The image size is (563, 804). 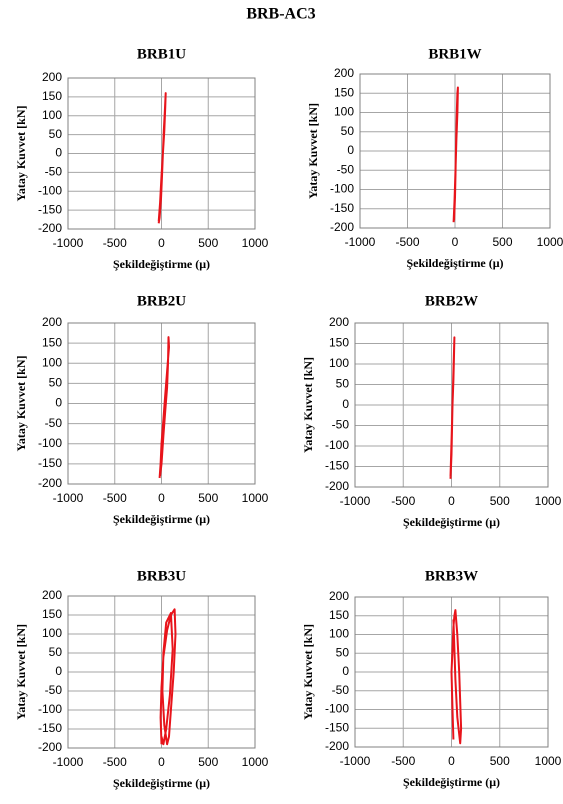 What do you see at coordinates (280, 14) in the screenshot?
I see `figure-title: BRB-AC3` at bounding box center [280, 14].